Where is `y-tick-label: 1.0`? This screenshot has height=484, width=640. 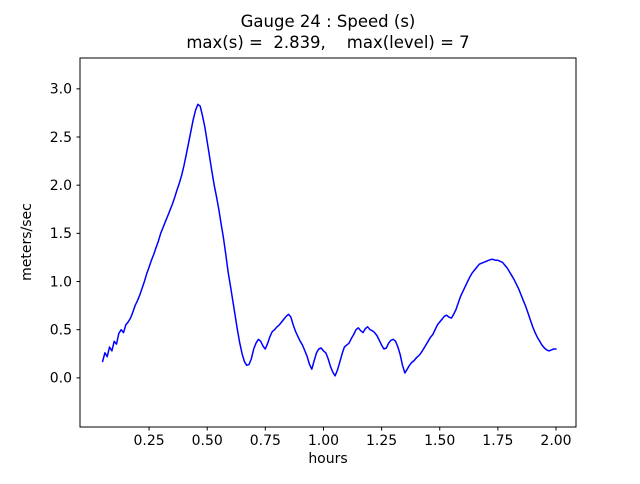
y-tick-label: 1.0 is located at coordinates (61, 282).